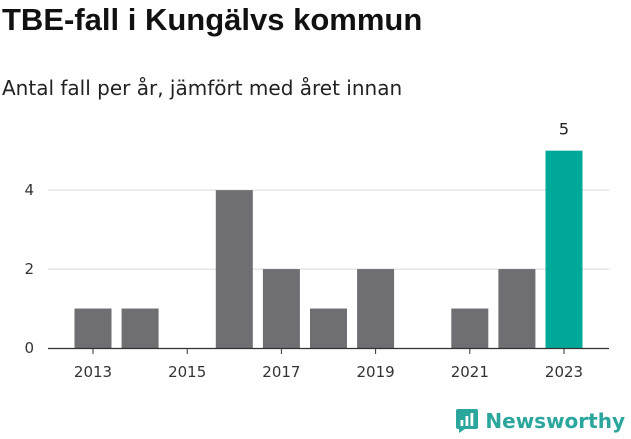 This screenshot has height=439, width=631. Describe the element at coordinates (187, 372) in the screenshot. I see `x-tick-label: 2015` at that location.